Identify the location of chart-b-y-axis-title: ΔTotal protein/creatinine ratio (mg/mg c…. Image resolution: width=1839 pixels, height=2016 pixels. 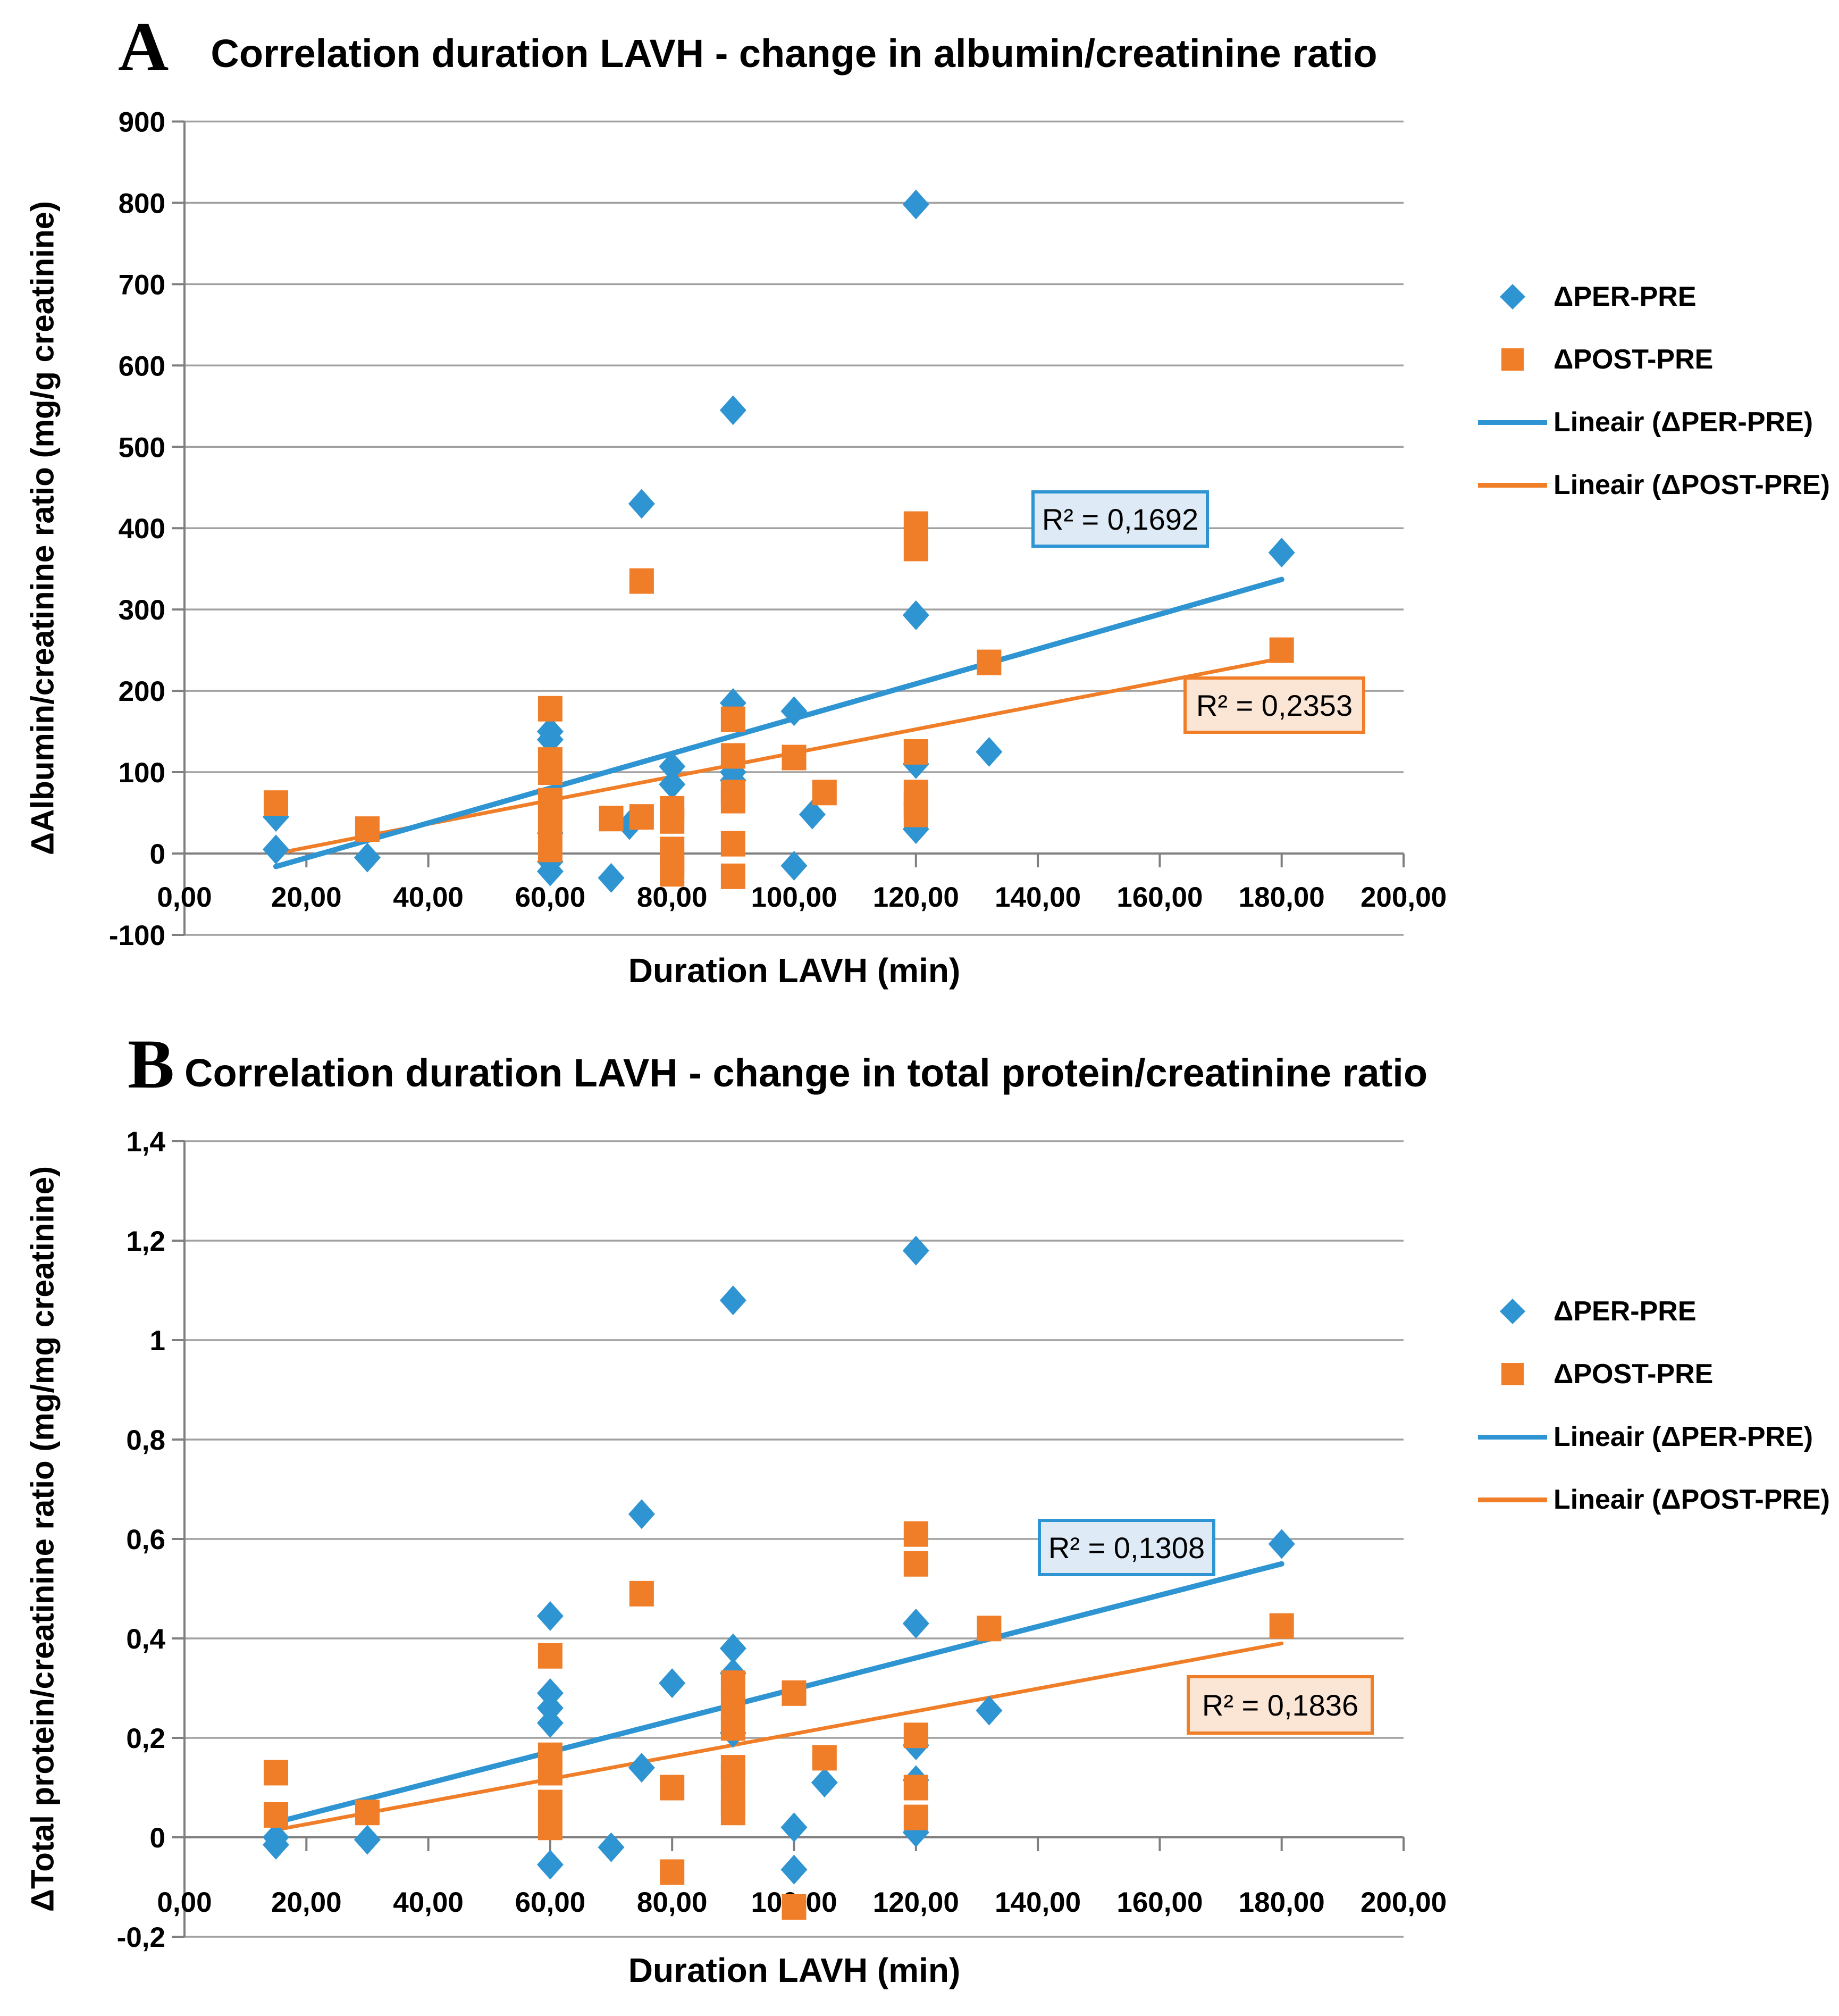
(42, 1539).